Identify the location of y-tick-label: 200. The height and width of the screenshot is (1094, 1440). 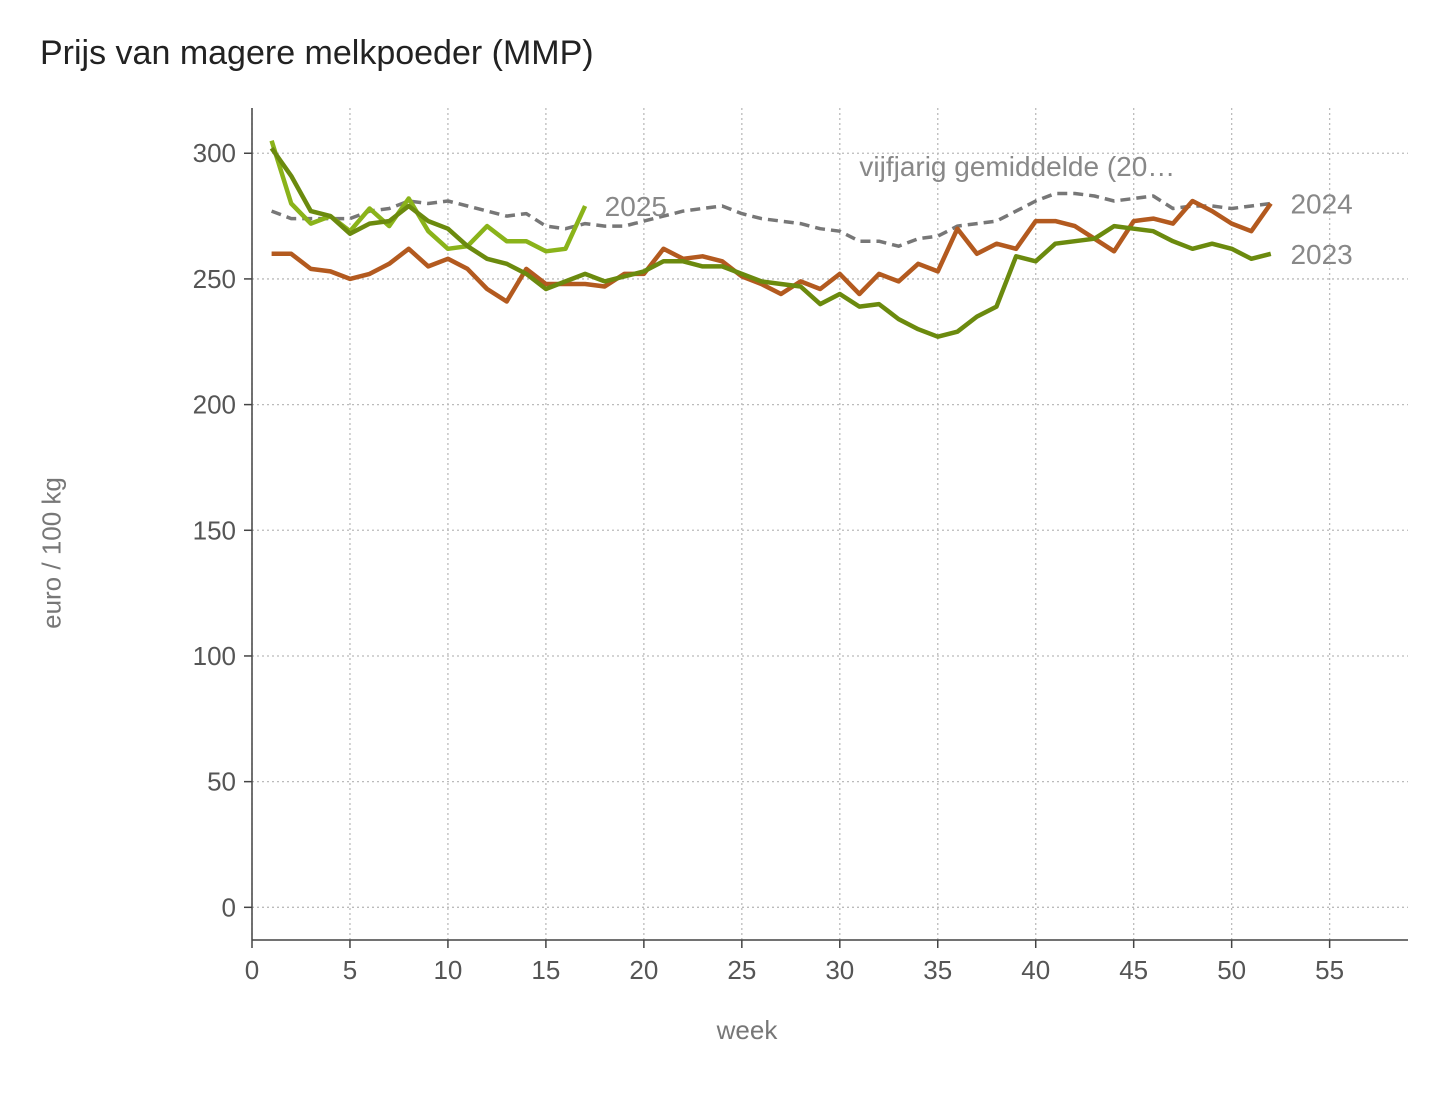
(214, 405).